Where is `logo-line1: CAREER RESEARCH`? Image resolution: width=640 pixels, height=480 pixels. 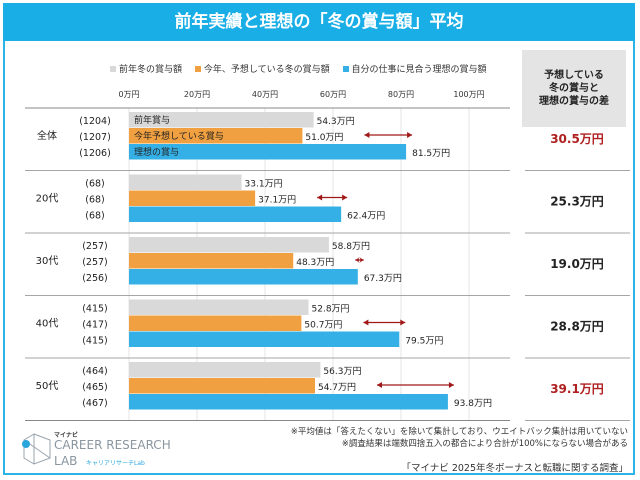 logo-line1: CAREER RESEARCH is located at coordinates (112, 445).